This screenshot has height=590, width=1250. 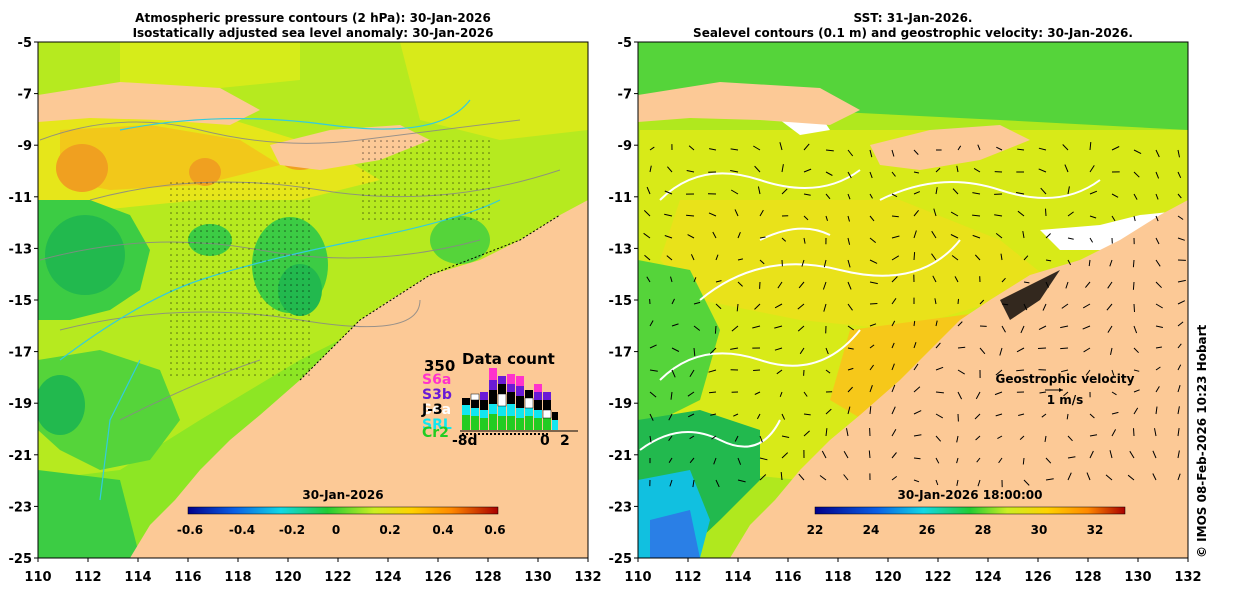 I want to click on svg-text: 0.4, so click(x=442, y=530).